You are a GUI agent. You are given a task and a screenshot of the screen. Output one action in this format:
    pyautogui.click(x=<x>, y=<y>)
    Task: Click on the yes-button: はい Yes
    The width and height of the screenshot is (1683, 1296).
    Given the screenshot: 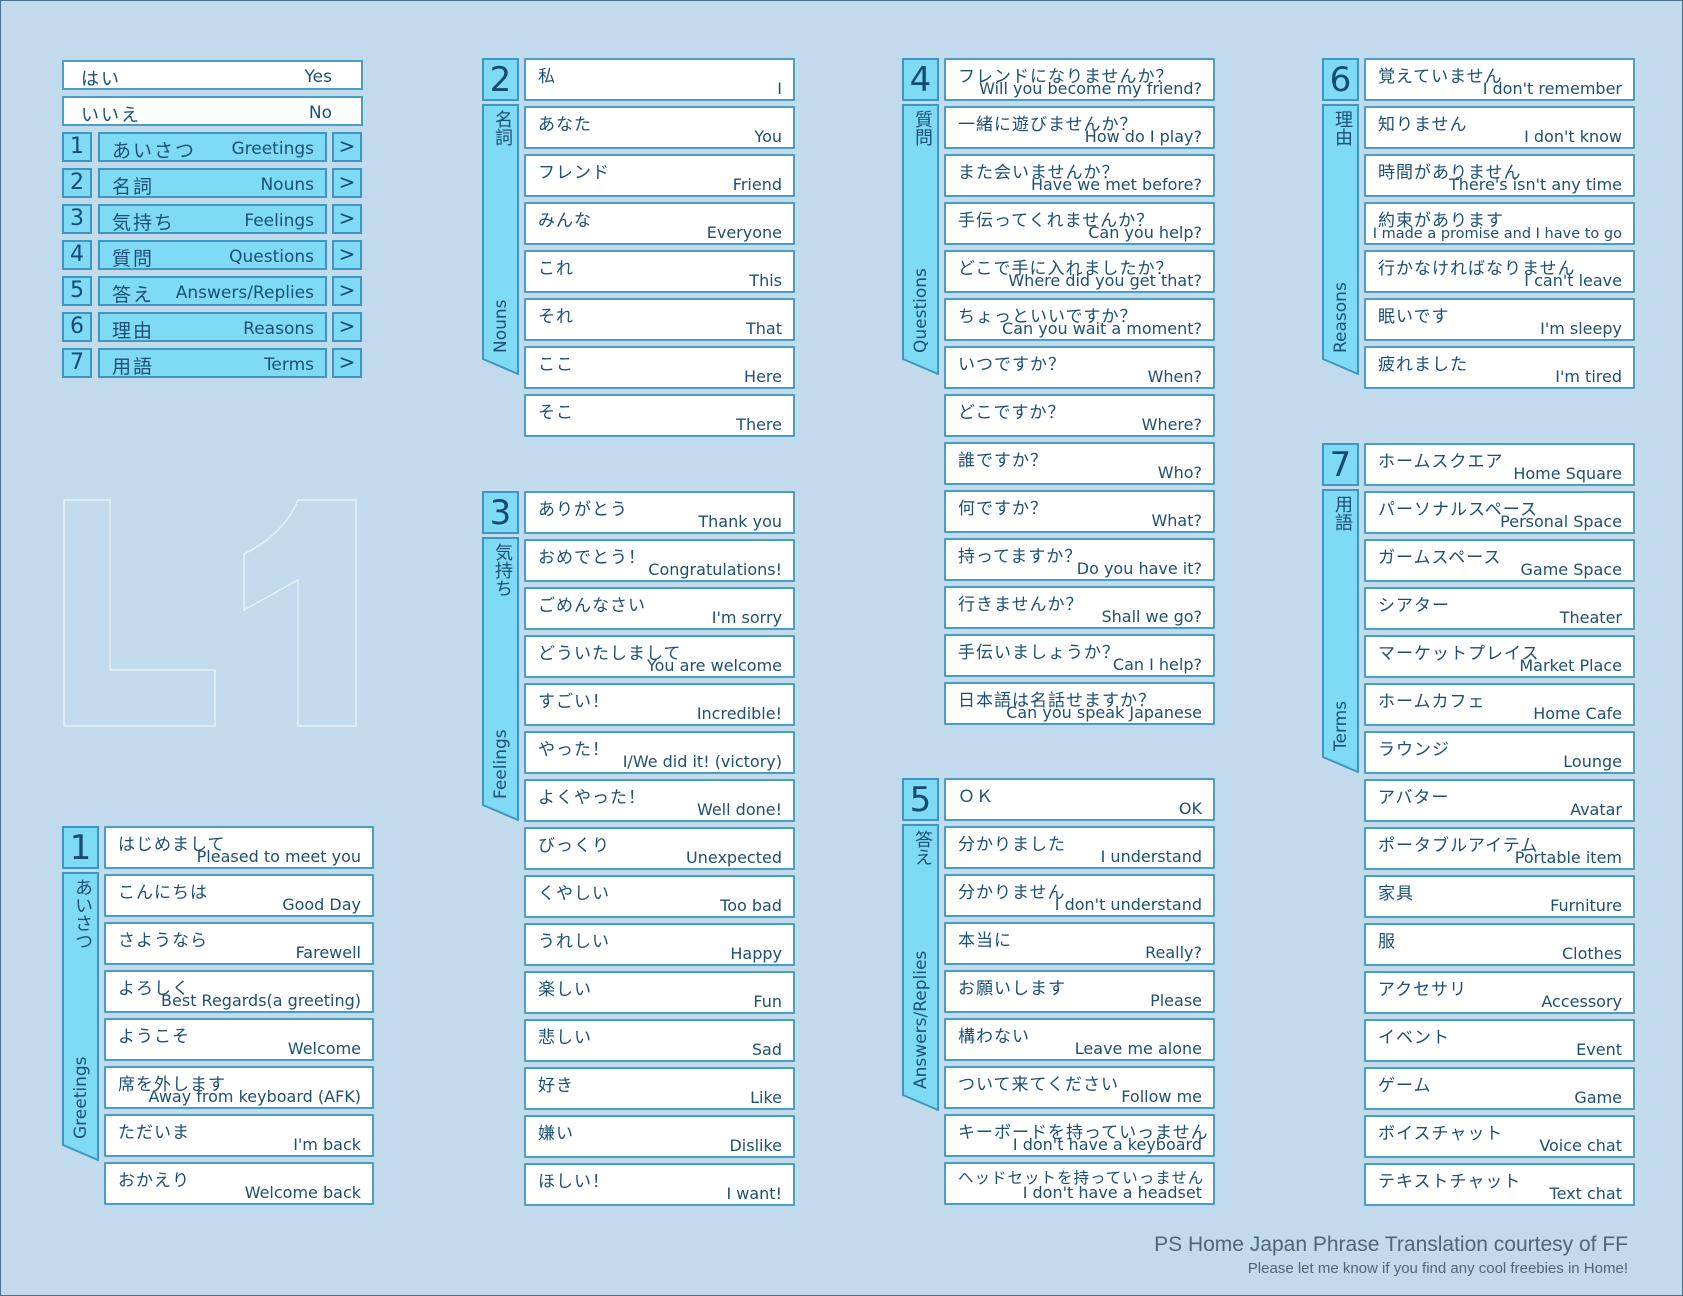 What is the action you would take?
    pyautogui.click(x=212, y=75)
    